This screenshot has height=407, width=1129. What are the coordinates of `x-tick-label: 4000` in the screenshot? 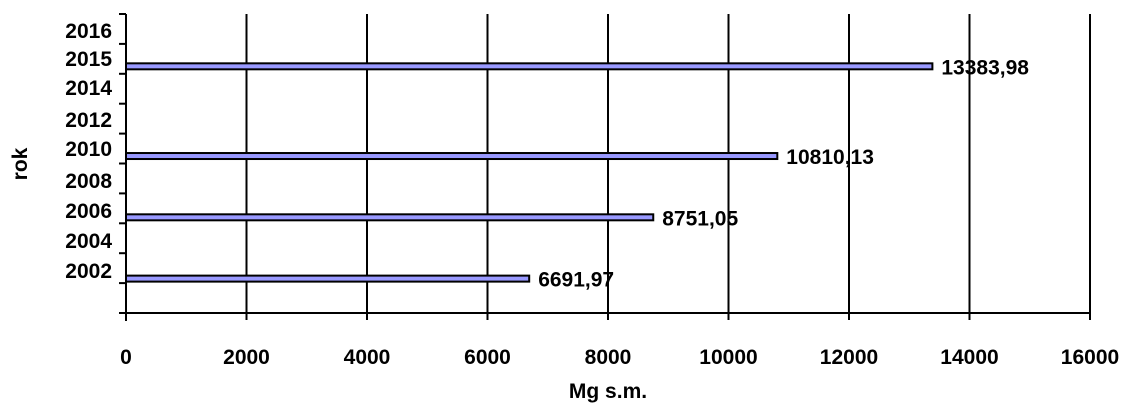 It's located at (367, 357).